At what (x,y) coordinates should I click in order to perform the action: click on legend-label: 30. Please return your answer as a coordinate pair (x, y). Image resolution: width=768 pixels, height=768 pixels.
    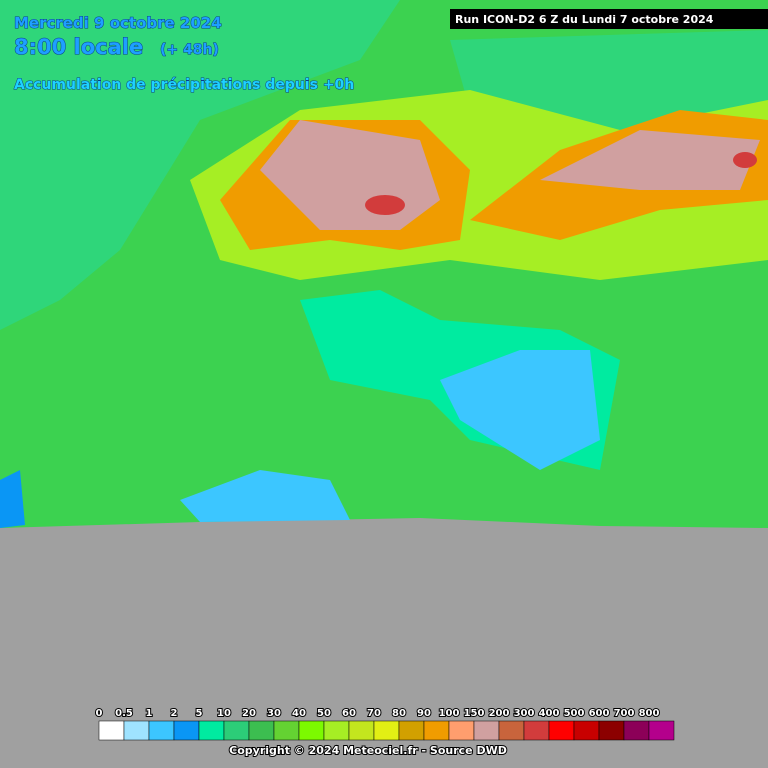
    Looking at the image, I should click on (274, 713).